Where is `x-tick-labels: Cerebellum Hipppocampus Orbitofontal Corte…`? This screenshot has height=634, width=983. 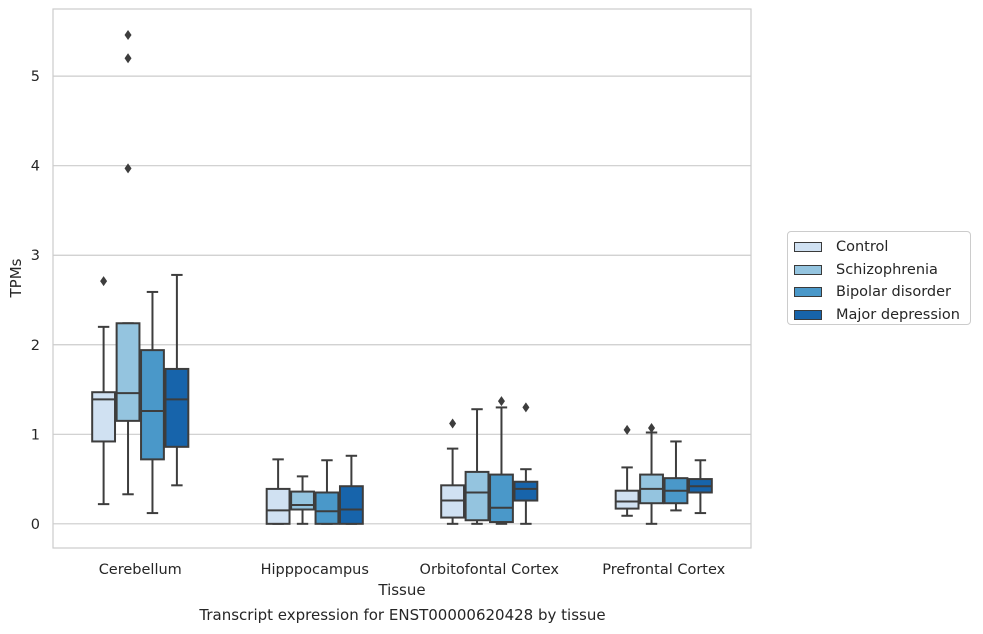 x-tick-labels: Cerebellum Hipppocampus Orbitofontal Corte… is located at coordinates (412, 570).